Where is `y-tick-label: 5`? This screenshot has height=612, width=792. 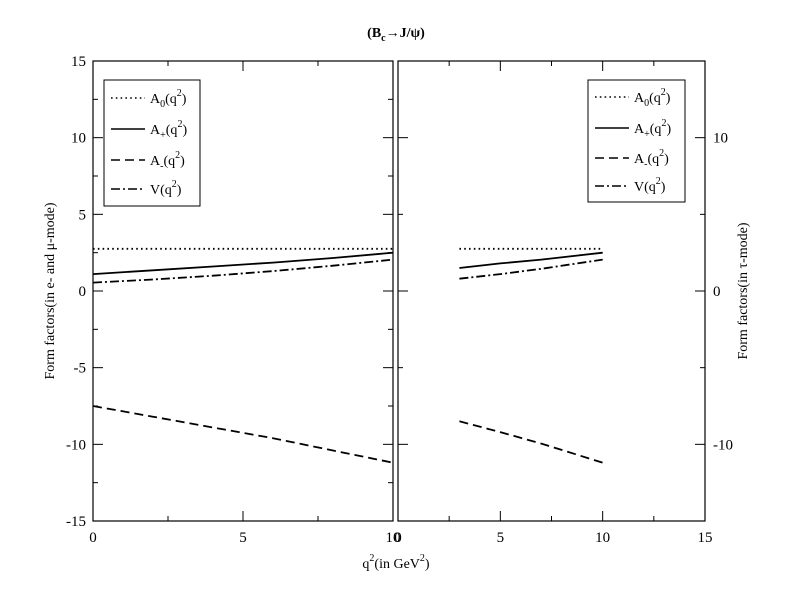 y-tick-label: 5 is located at coordinates (83, 215).